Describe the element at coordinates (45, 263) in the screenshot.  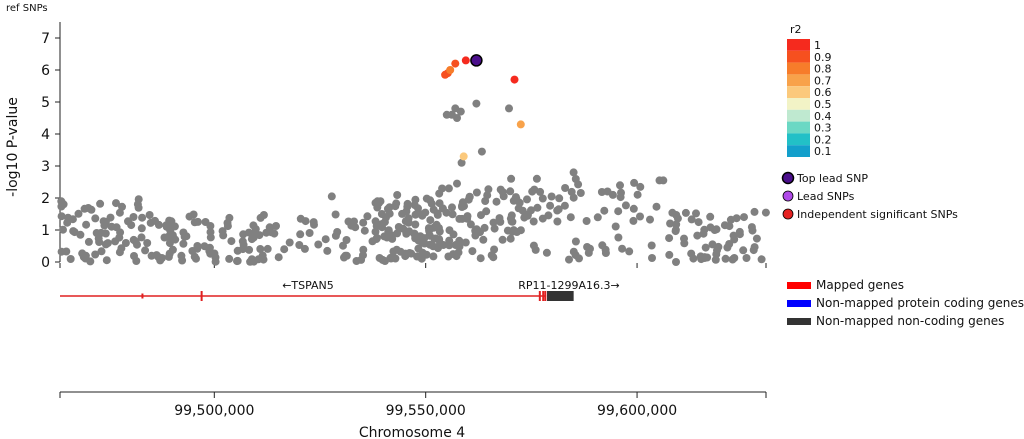
I see `y-tick-label: 0` at that location.